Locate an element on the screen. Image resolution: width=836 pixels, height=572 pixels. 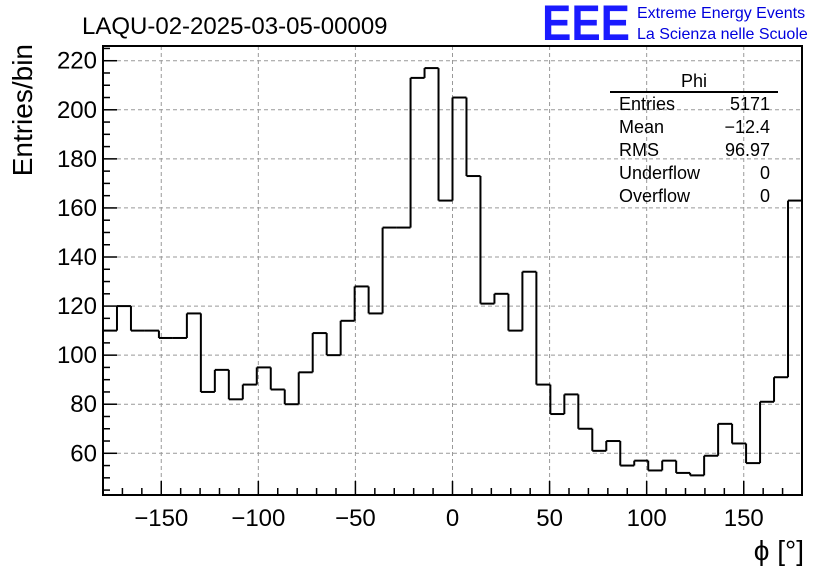
y-tick-label: 100 is located at coordinates (77, 355).